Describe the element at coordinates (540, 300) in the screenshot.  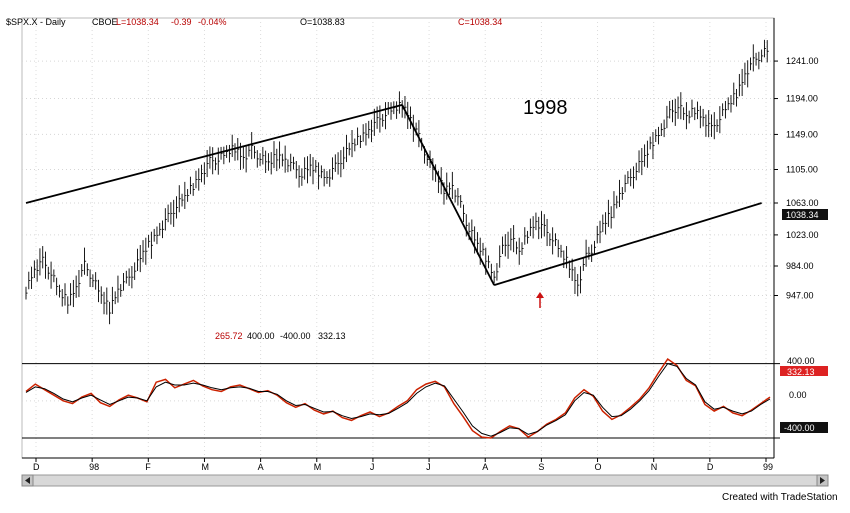
I see `low-marker-arrow-icon` at that location.